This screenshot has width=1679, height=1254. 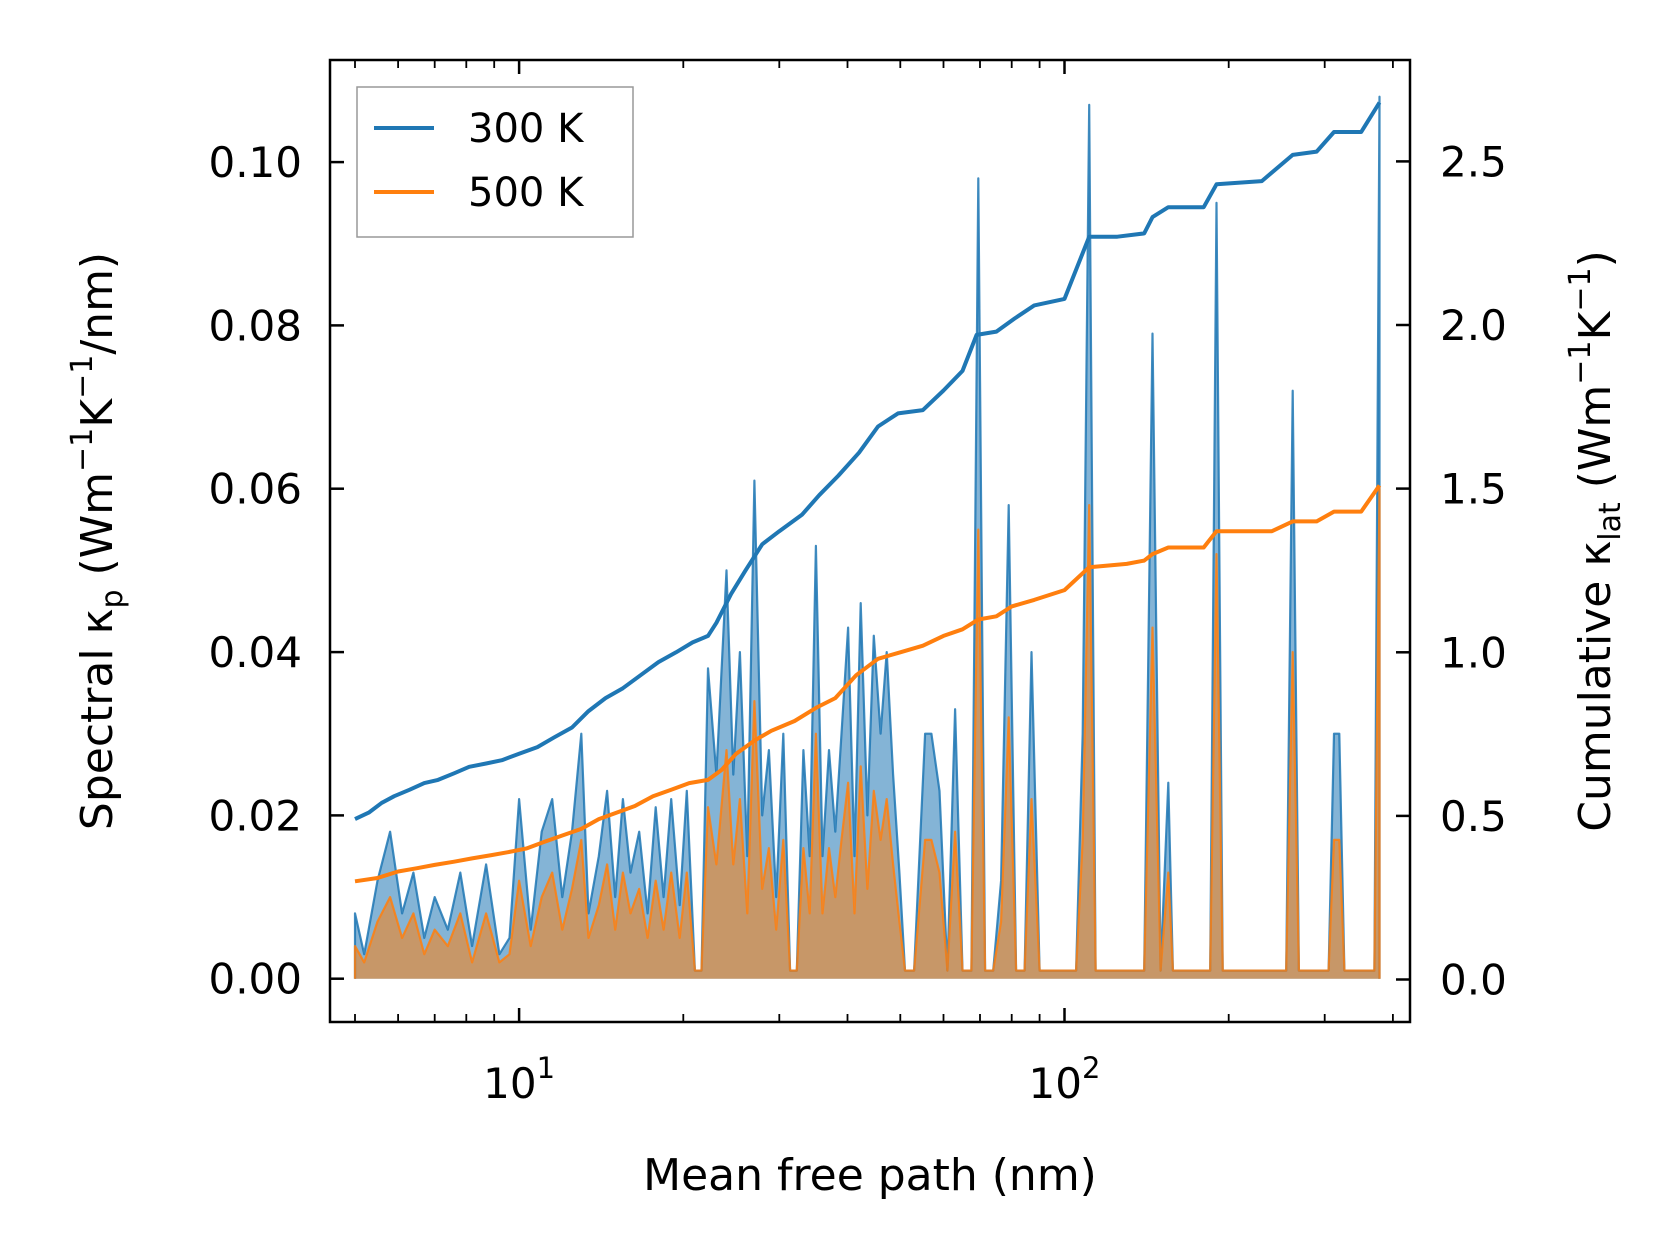 What do you see at coordinates (97, 541) in the screenshot?
I see `y-left-axis-label: Spectral κp (Wm−1K−1/nm)` at bounding box center [97, 541].